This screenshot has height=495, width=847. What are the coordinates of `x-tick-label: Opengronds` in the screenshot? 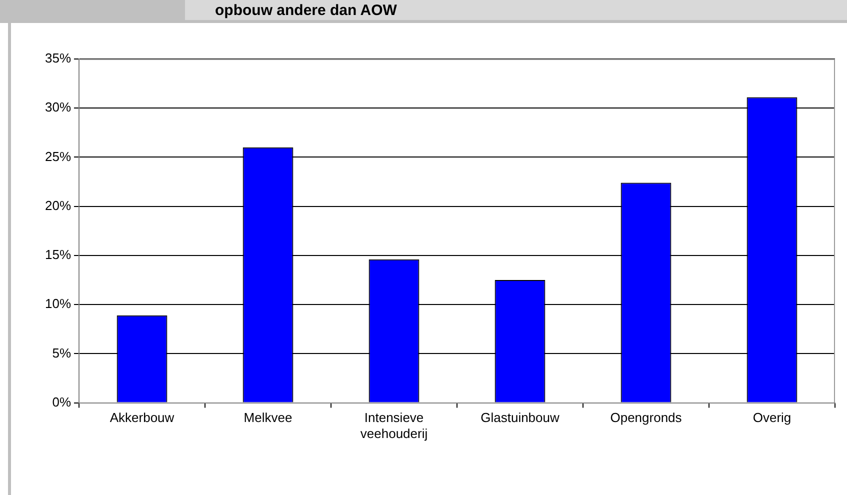 It's located at (646, 418).